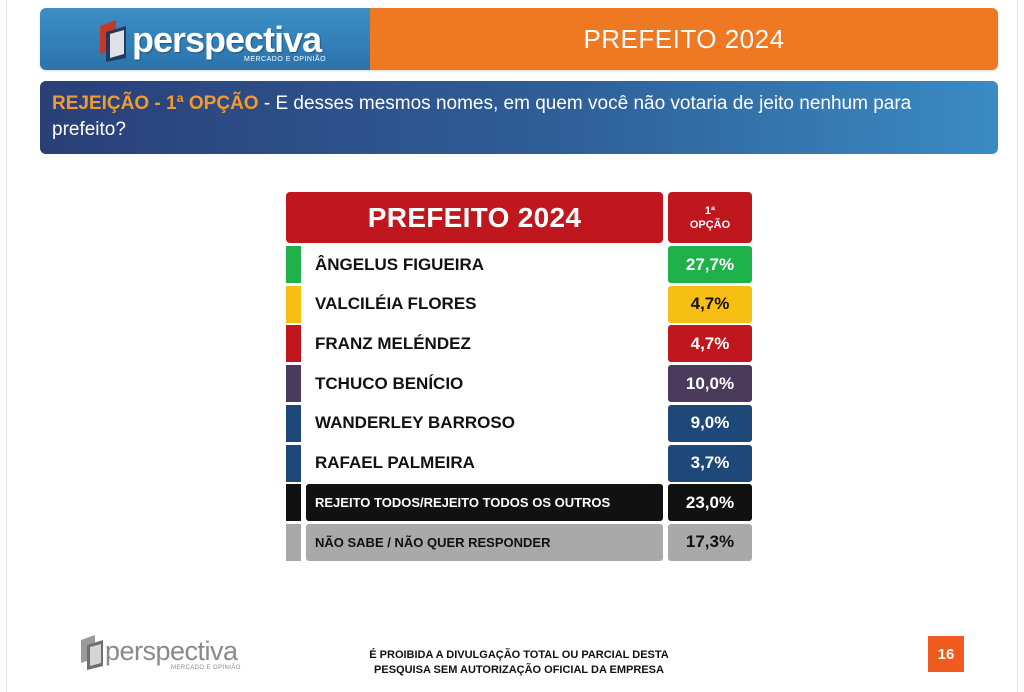  I want to click on logo-tagline: MERCADO E OPINIÃO, so click(285, 59).